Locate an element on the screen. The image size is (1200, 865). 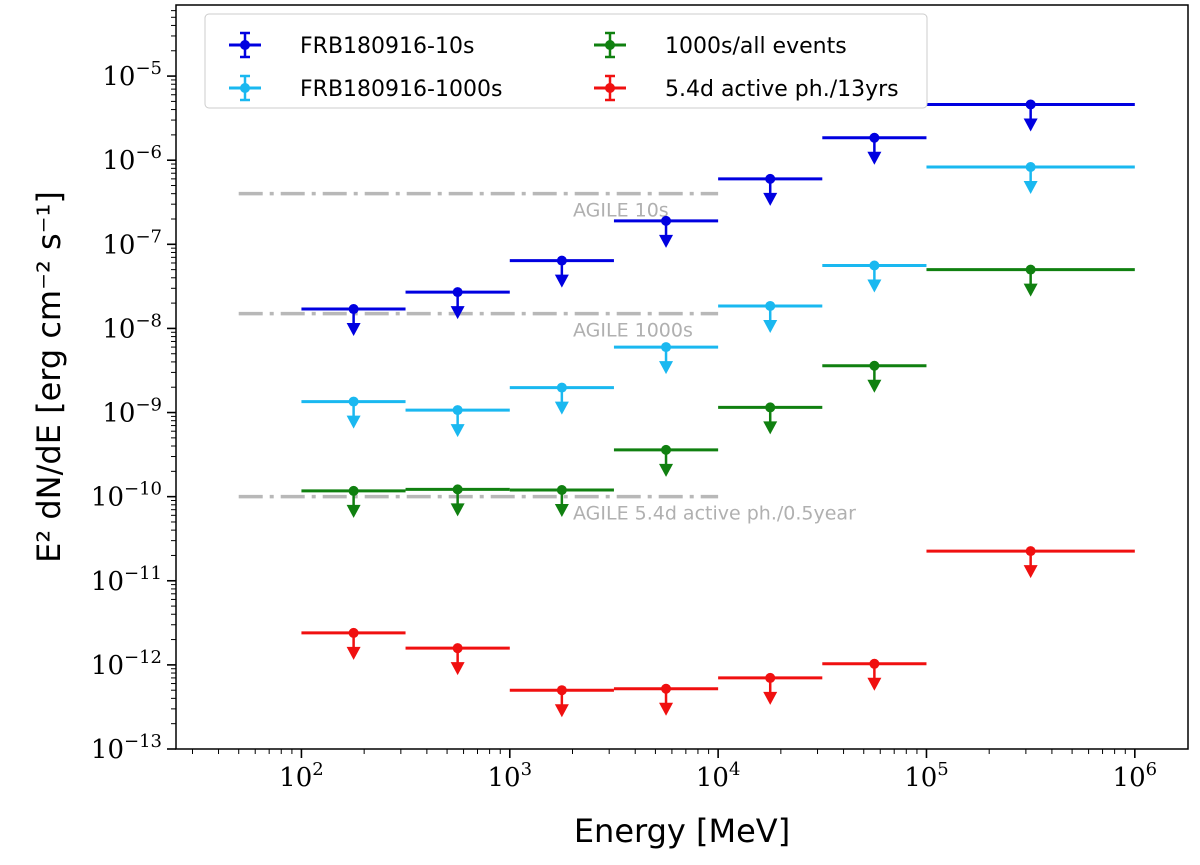
legend-label-2: 1000s/all events is located at coordinates (756, 46).